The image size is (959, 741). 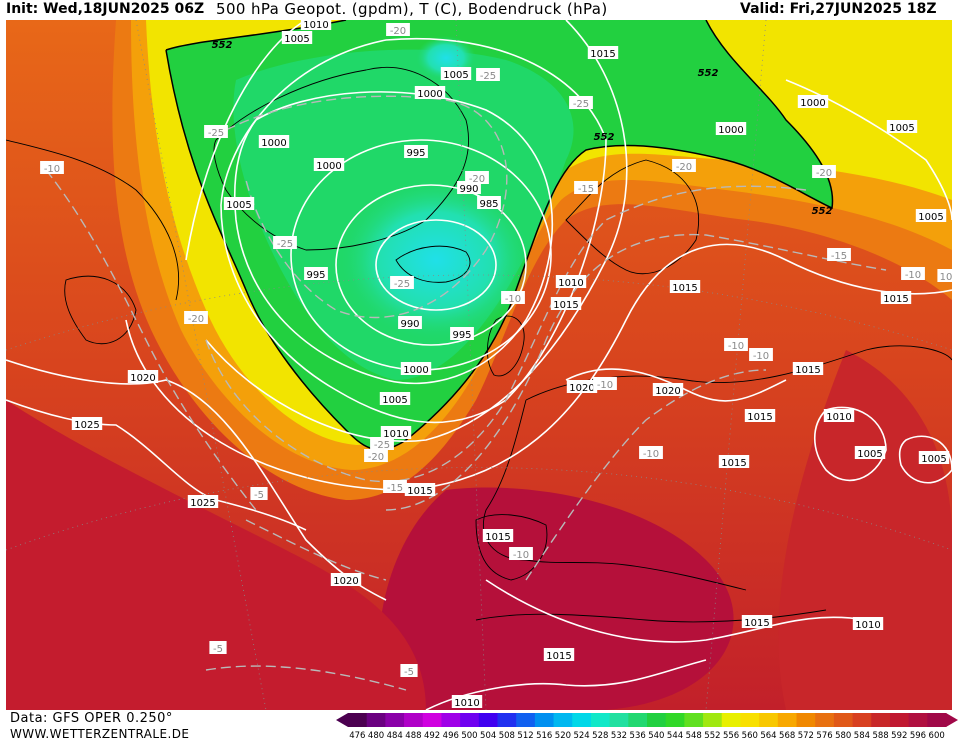 I want to click on colorbar-arrow-left, so click(x=342, y=720).